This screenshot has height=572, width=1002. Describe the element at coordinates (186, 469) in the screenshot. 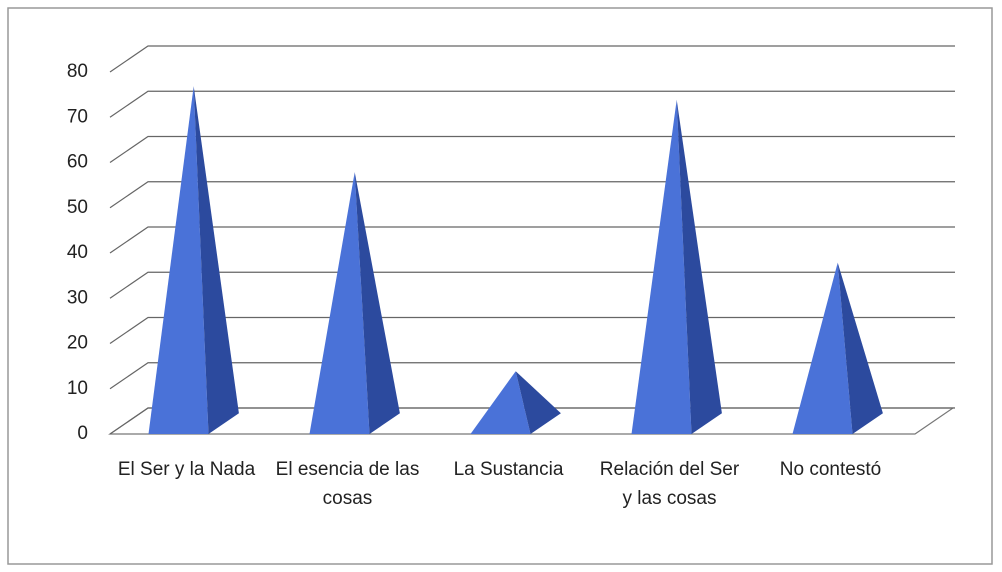

I see `x-tick-label: El Ser y la Nada` at that location.